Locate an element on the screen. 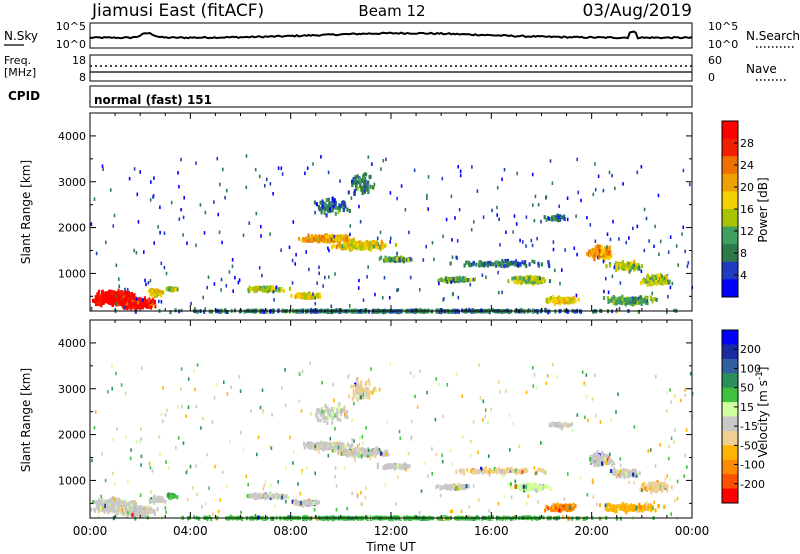  nave-label: Nave is located at coordinates (761, 69).